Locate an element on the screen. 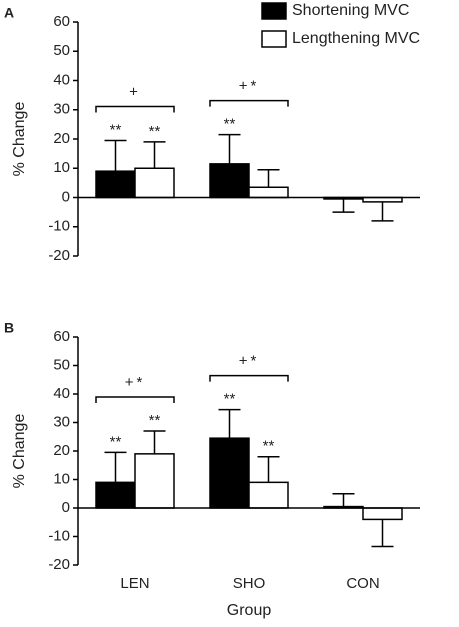  x-tick-label: LEN is located at coordinates (134, 583).